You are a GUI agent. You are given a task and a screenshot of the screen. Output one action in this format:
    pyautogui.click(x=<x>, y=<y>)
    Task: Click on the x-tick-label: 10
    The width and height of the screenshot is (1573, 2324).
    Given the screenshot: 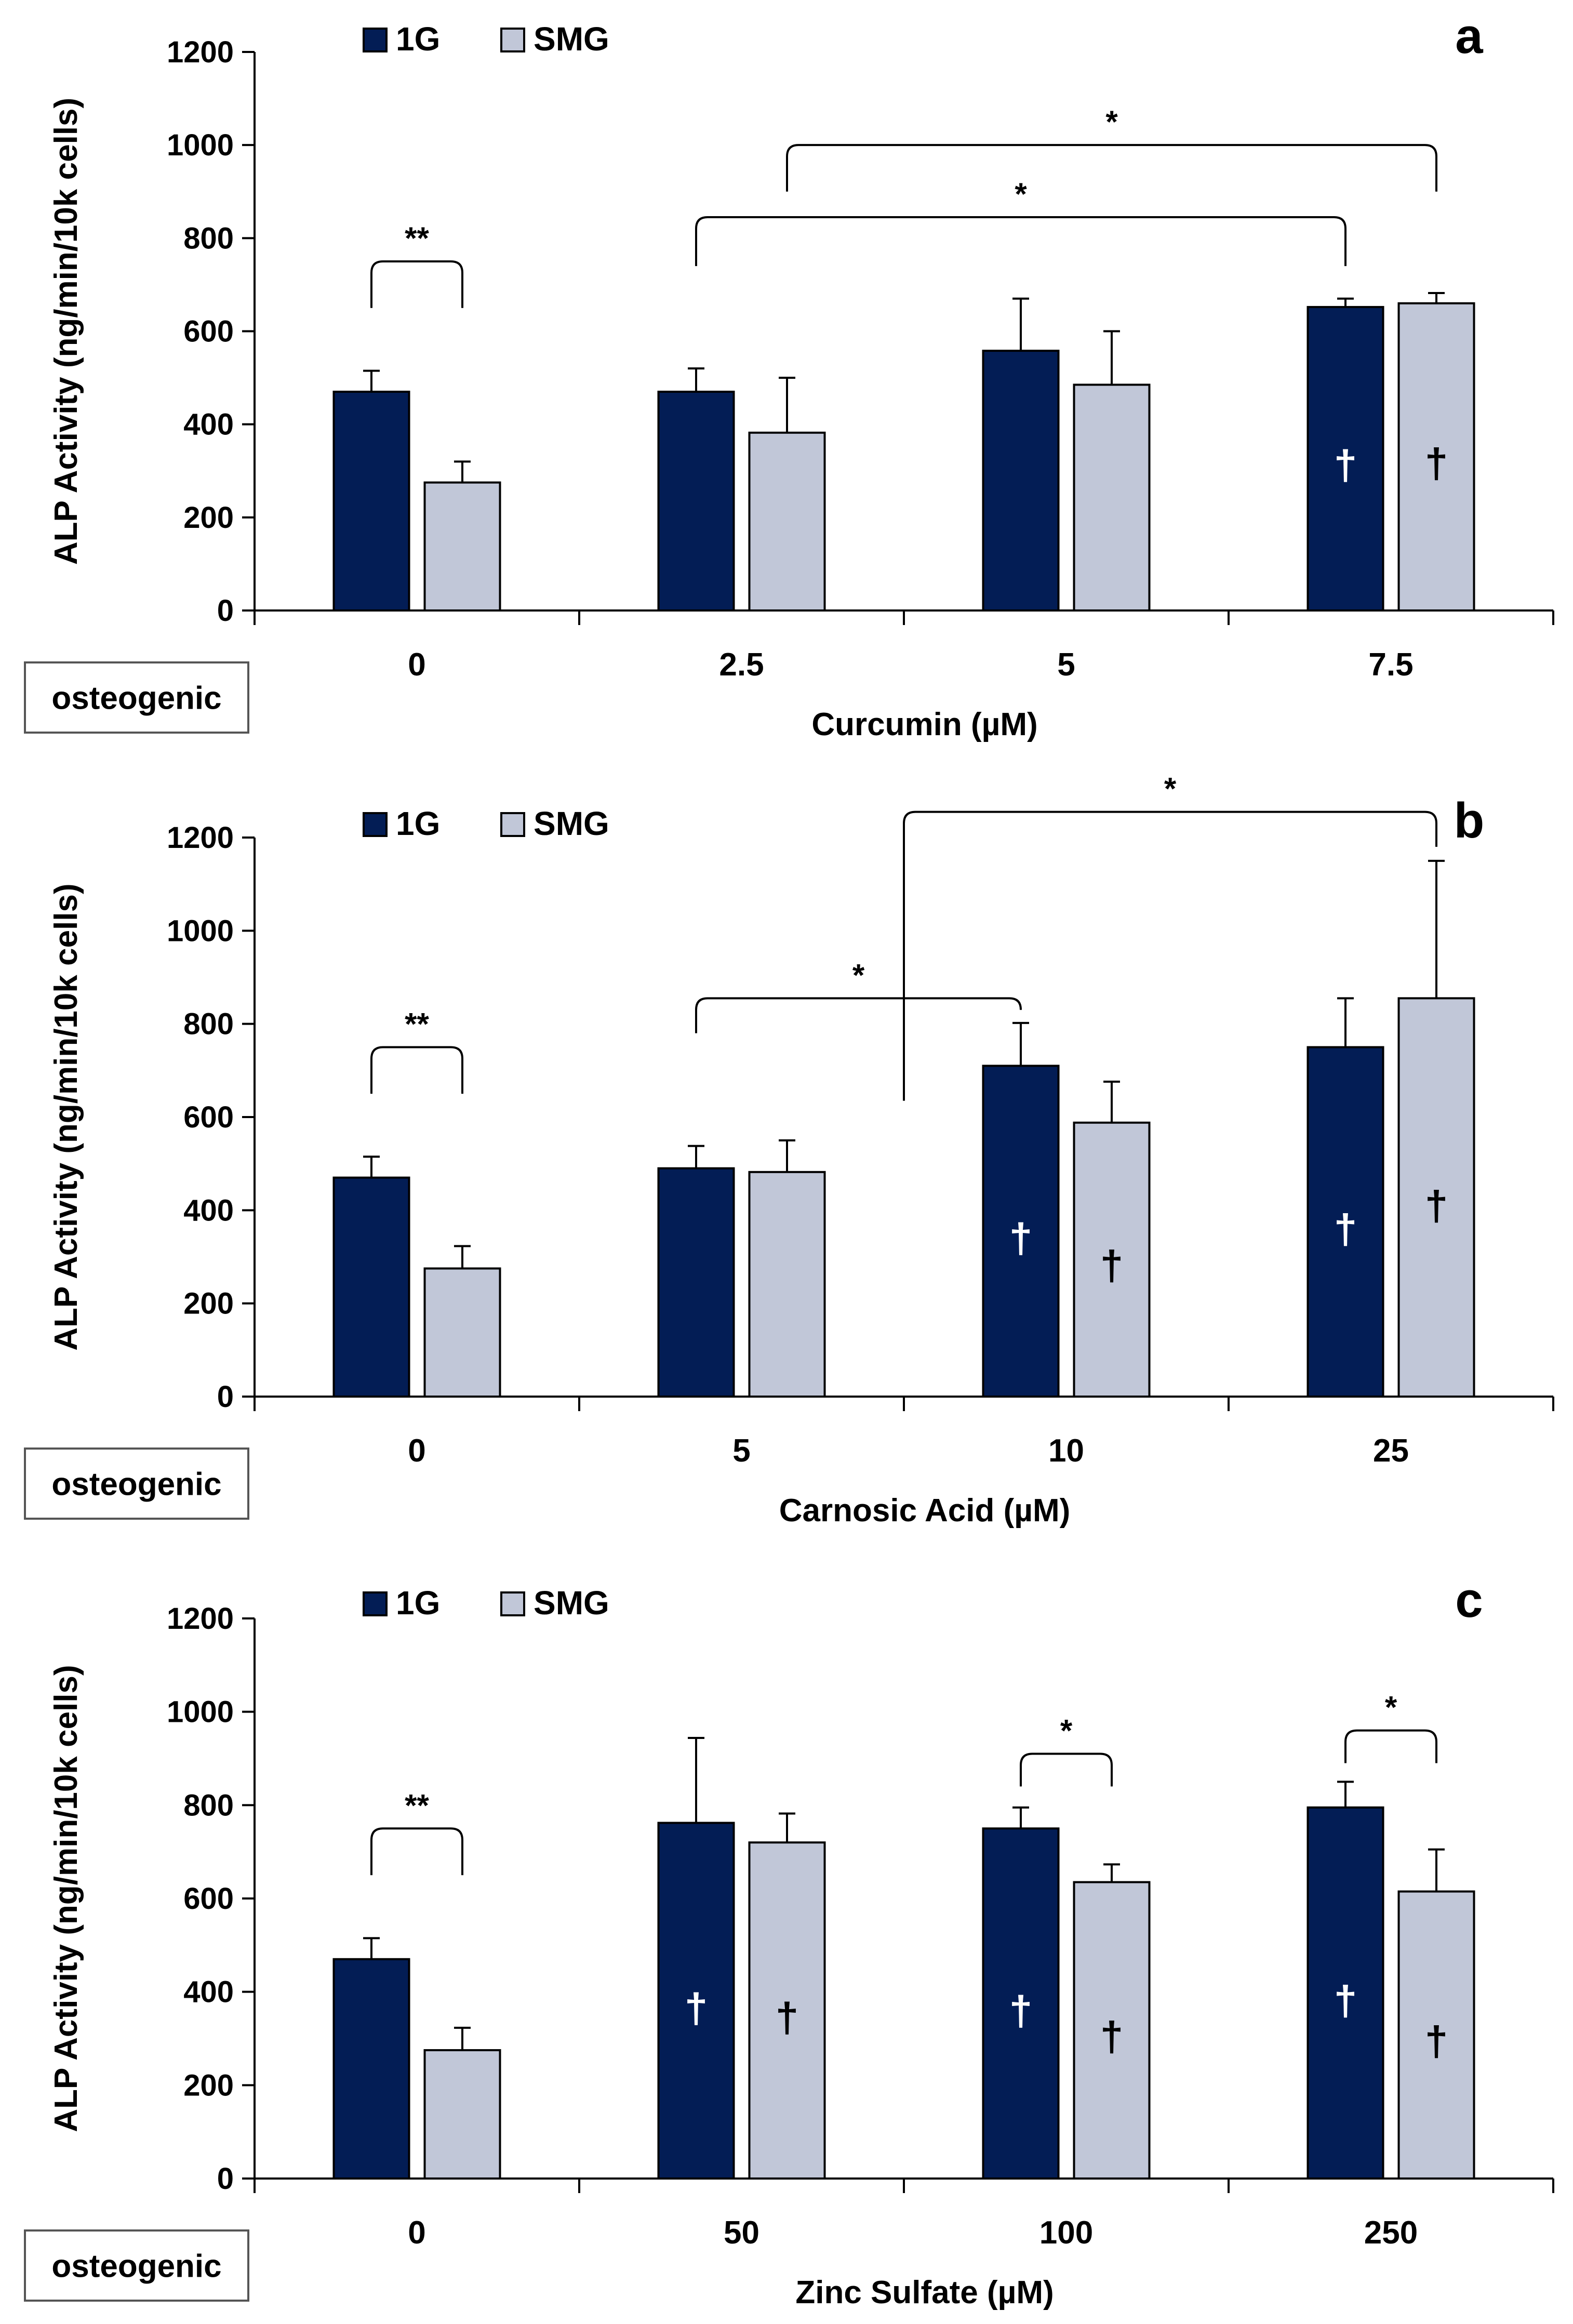 What is the action you would take?
    pyautogui.click(x=1066, y=1451)
    